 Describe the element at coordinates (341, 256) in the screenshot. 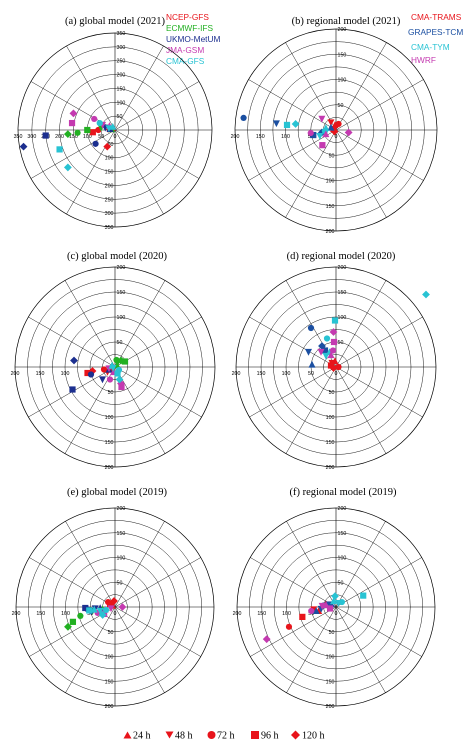

I see `panel-d-title: (d) regional model (2020)` at that location.